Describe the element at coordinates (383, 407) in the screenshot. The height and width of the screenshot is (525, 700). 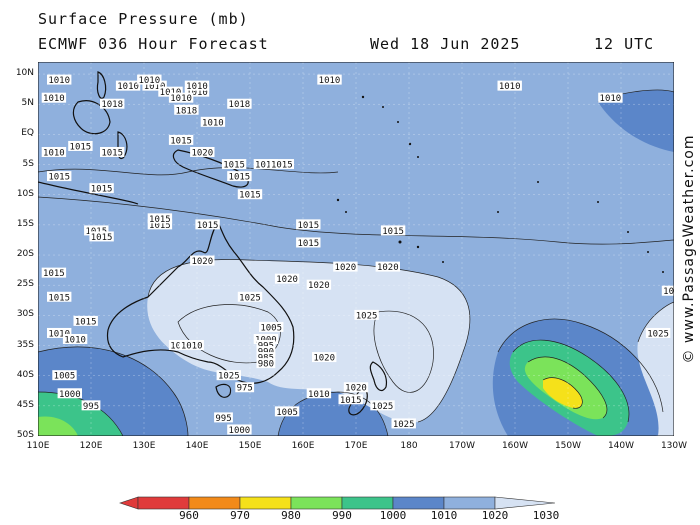
I see `svg-text: 1025` at that location.